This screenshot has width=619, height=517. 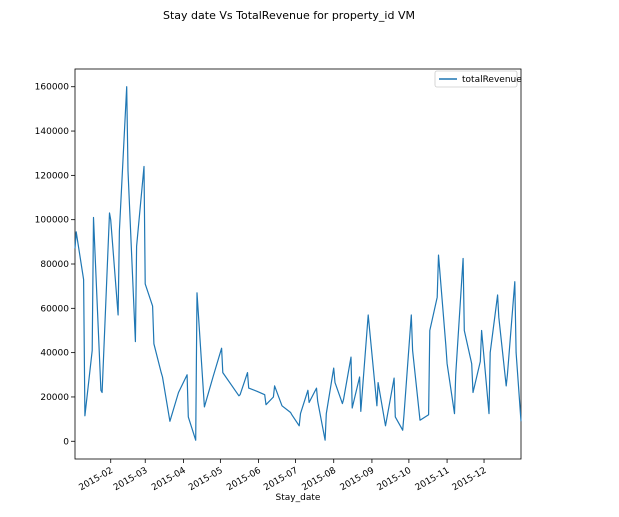 What do you see at coordinates (54, 354) in the screenshot?
I see `y-tick-label: 40000` at bounding box center [54, 354].